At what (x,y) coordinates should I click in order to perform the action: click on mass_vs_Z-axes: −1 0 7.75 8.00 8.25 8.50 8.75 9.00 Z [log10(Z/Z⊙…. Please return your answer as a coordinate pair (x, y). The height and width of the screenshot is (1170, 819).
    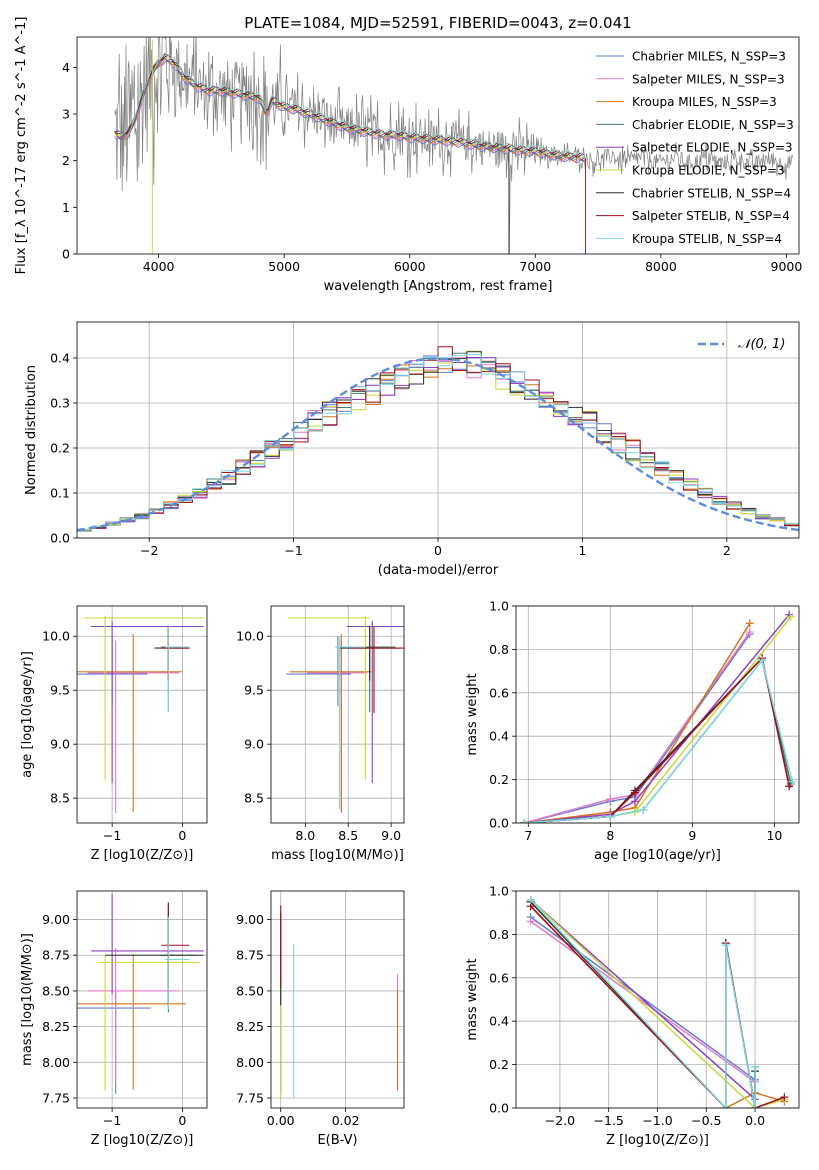
    Looking at the image, I should click on (113, 1019).